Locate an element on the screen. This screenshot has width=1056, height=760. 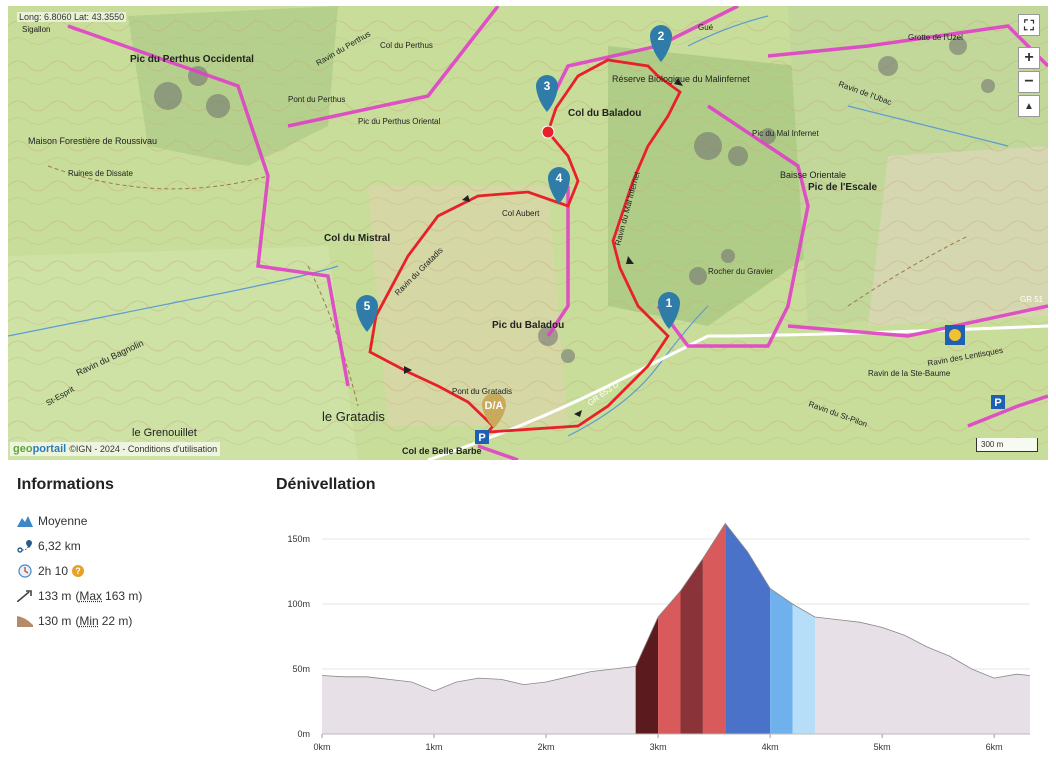
map-scale-bar: 300 m is located at coordinates (1007, 445).